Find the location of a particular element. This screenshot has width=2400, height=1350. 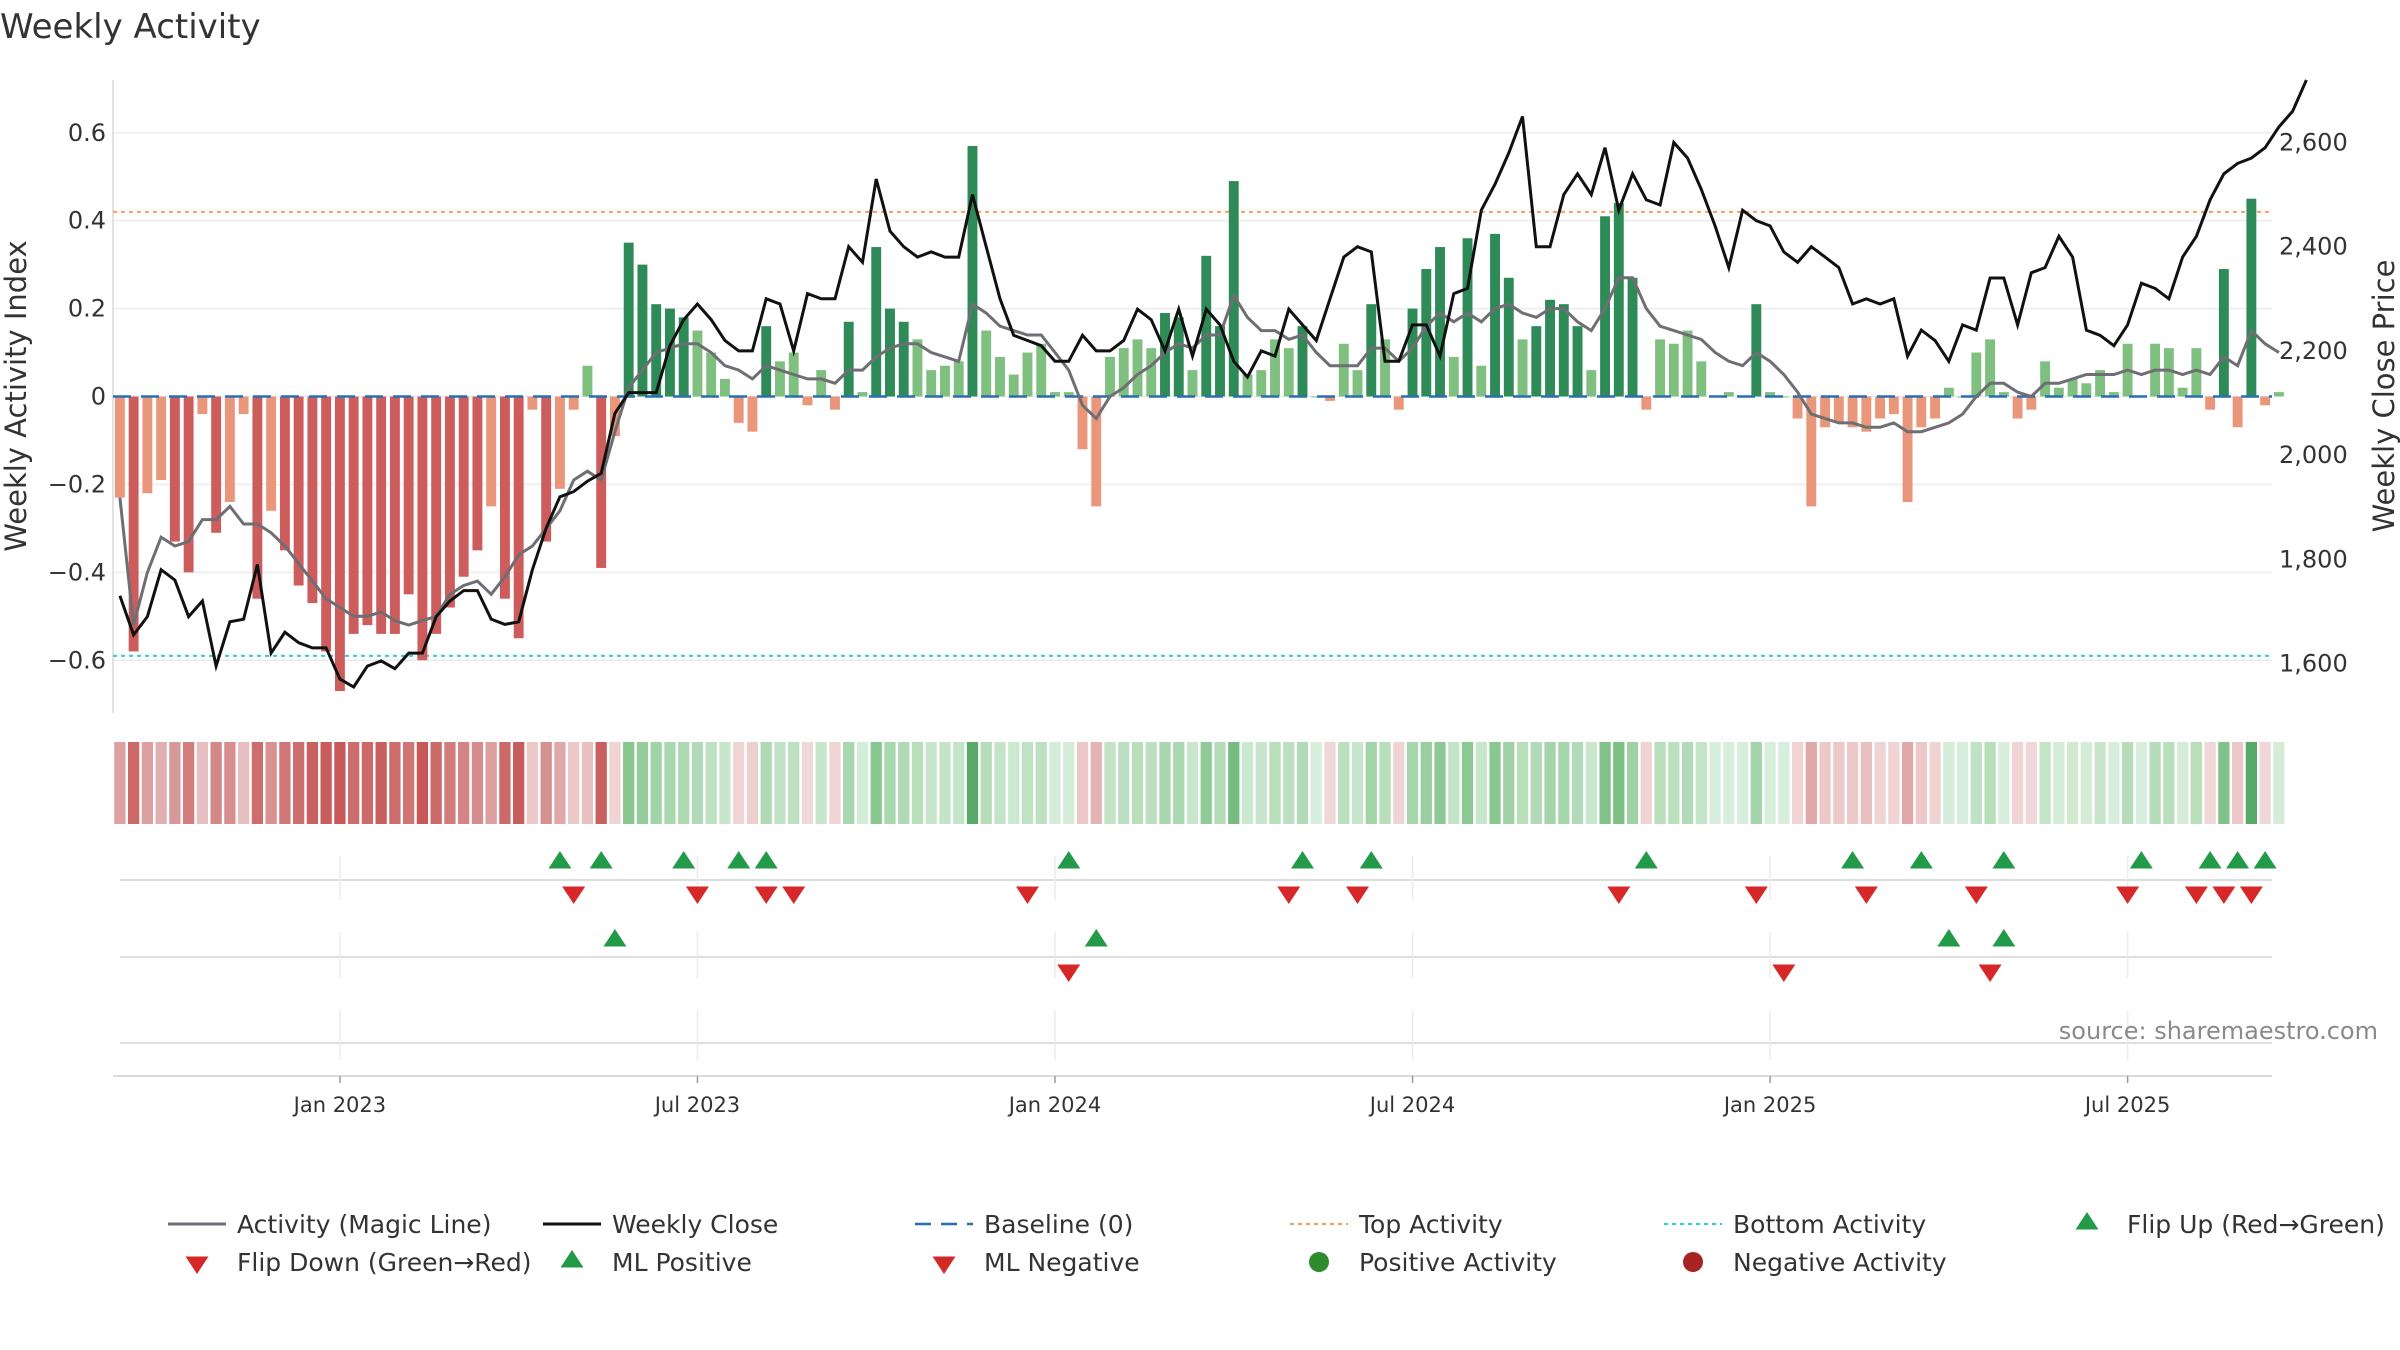

left-tick-label-1: 0.4 is located at coordinates (87, 221).